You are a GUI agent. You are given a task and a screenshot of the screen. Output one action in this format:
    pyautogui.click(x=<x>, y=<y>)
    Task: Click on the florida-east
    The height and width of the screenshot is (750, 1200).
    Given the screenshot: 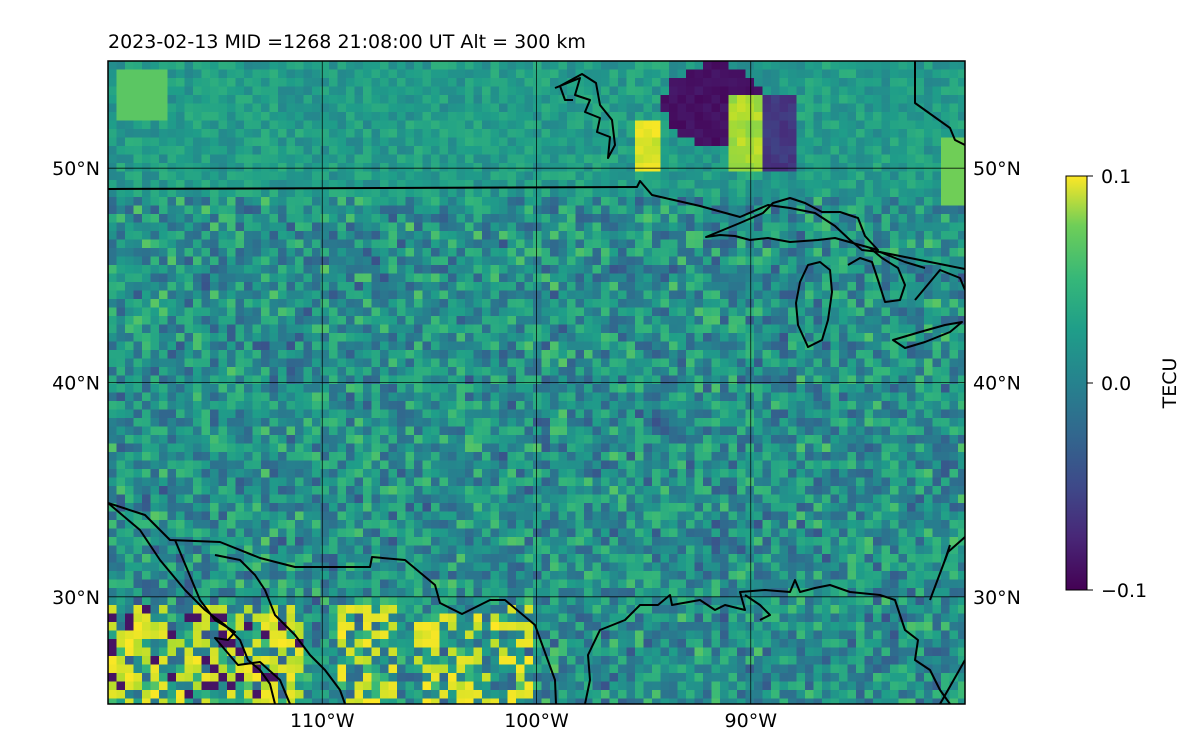 What is the action you would take?
    pyautogui.click(x=952, y=624)
    